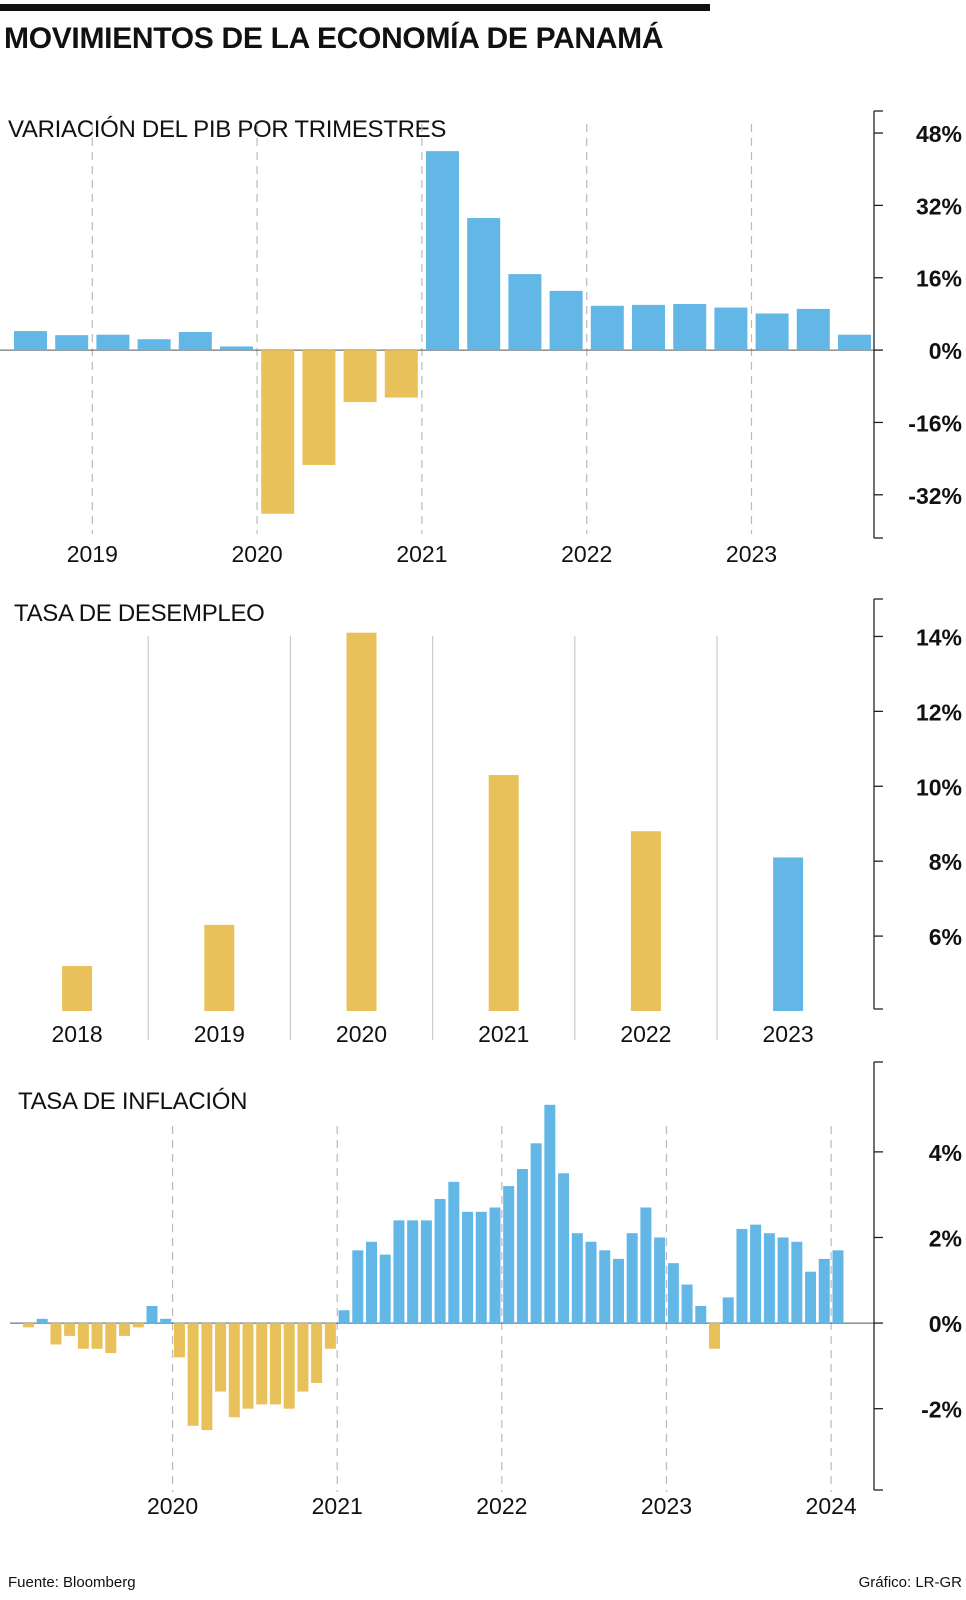 The width and height of the screenshot is (966, 1600). I want to click on y-tick-label: 8%, so click(945, 862).